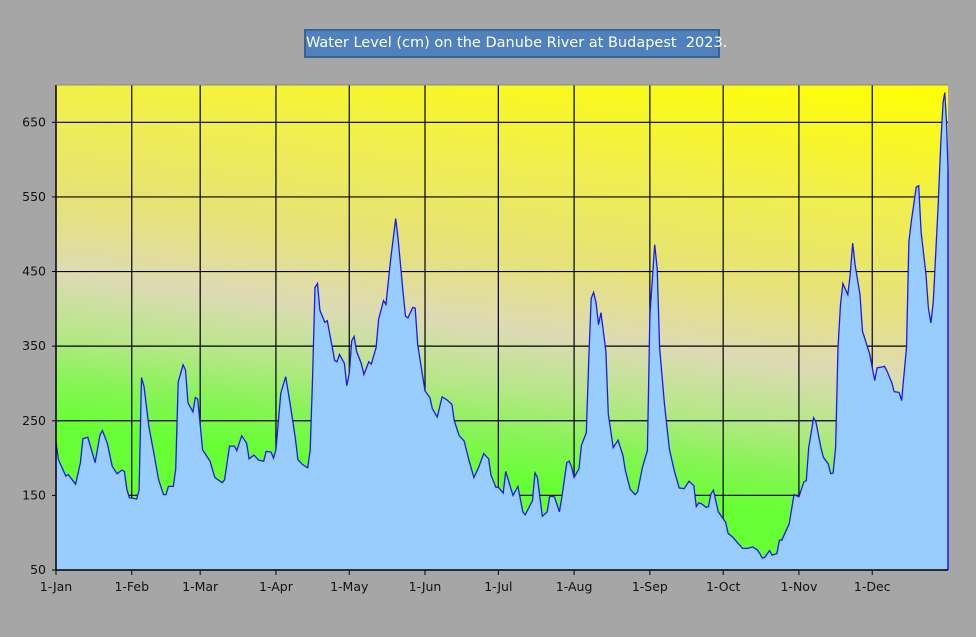 The width and height of the screenshot is (976, 637). What do you see at coordinates (34, 494) in the screenshot?
I see `y-tick-label: 150` at bounding box center [34, 494].